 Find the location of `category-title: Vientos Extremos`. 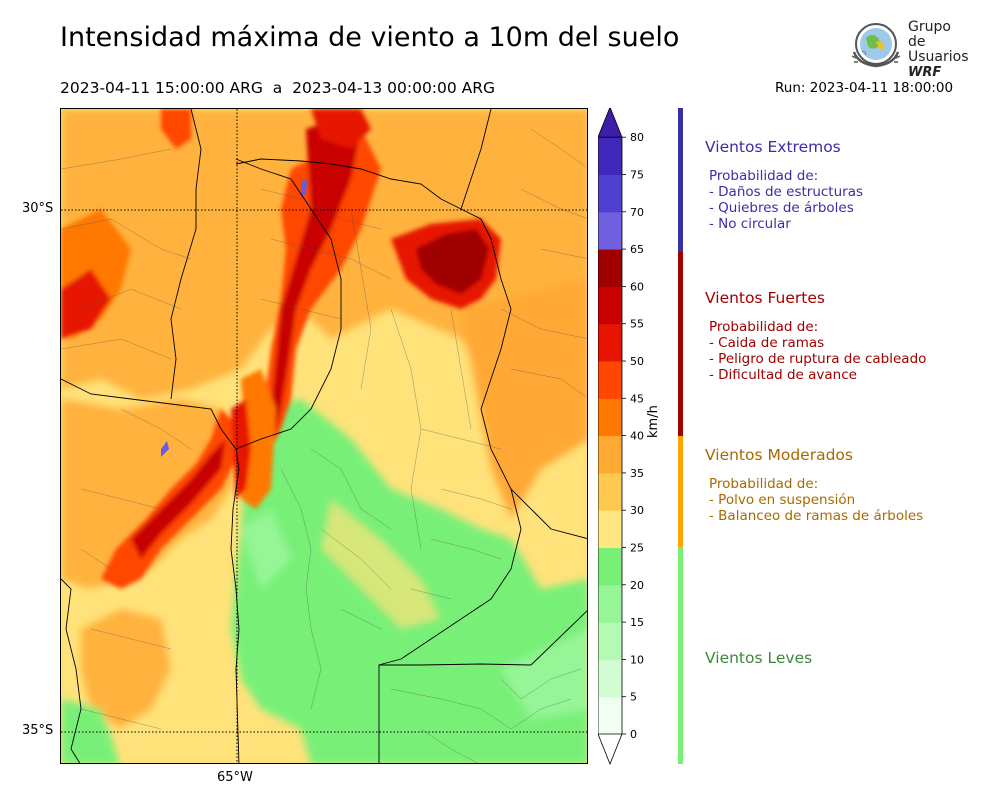

category-title: Vientos Extremos is located at coordinates (773, 147).